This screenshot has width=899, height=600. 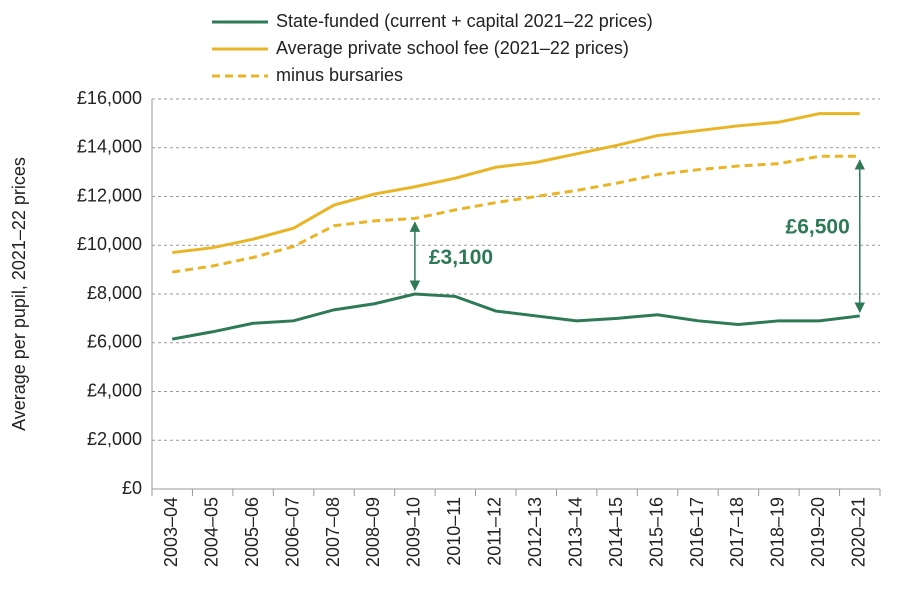 I want to click on x-tick-label: 2015–16, so click(x=656, y=532).